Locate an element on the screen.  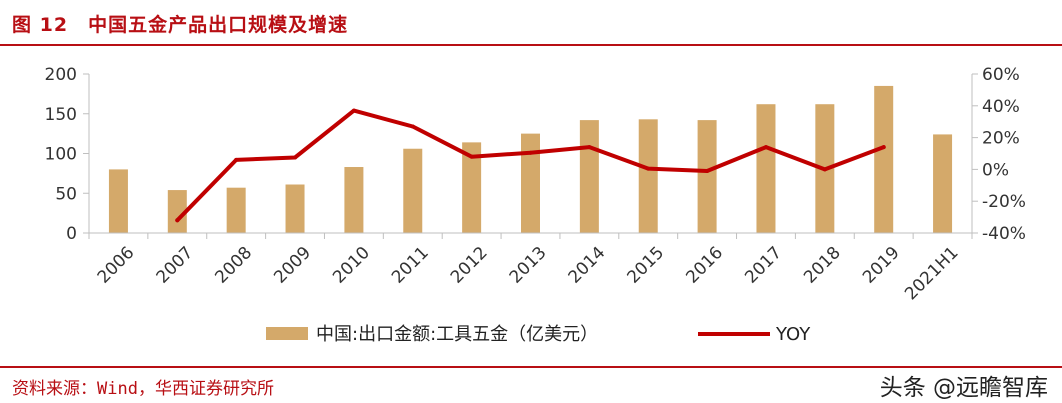
bar-2006 is located at coordinates (118, 201).